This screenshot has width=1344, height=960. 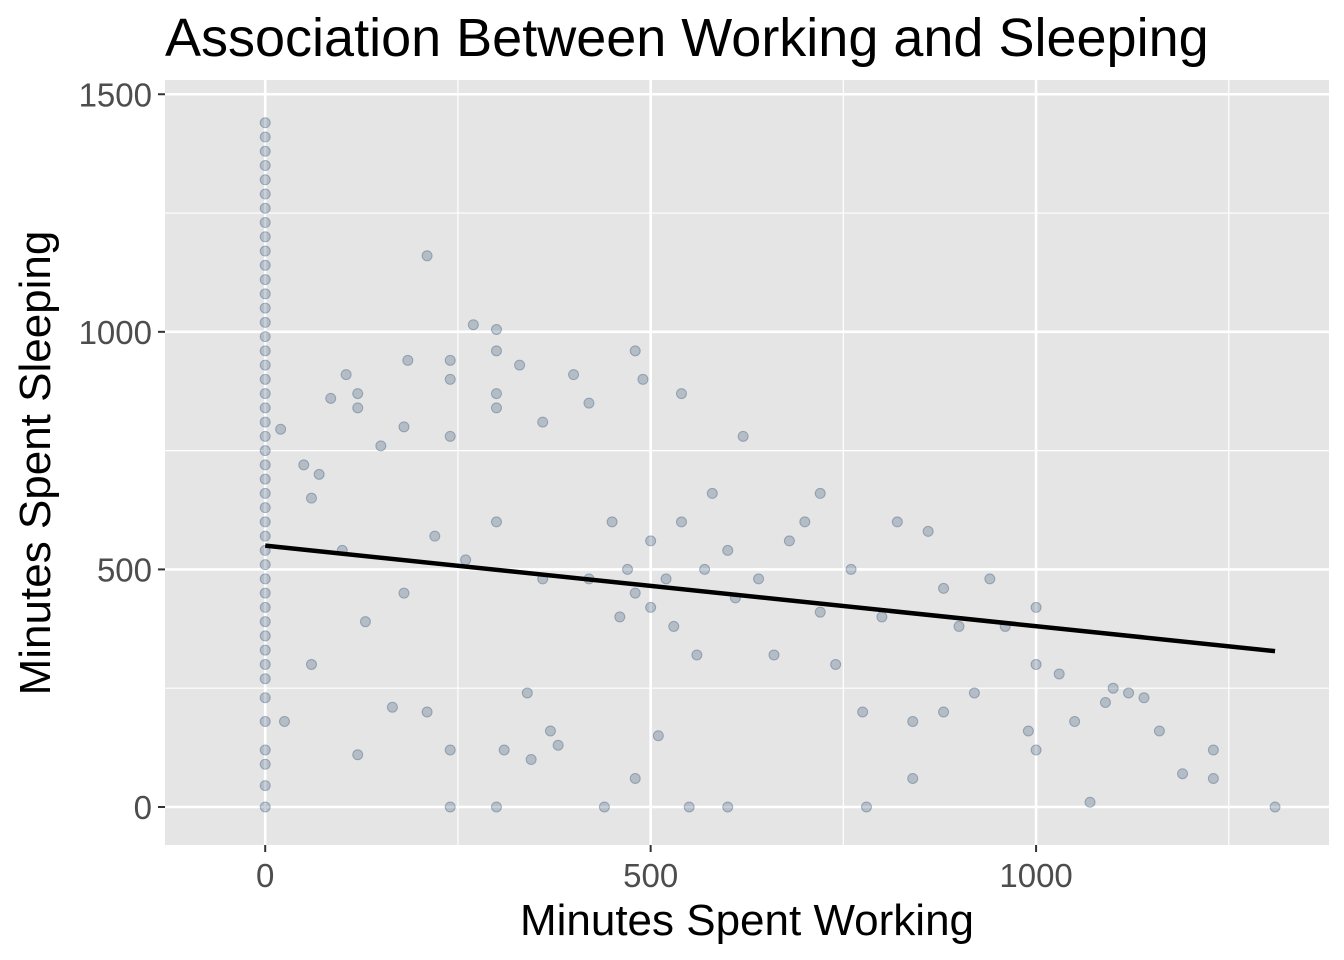 What do you see at coordinates (1035, 875) in the screenshot?
I see `x-tick-label: 1000` at bounding box center [1035, 875].